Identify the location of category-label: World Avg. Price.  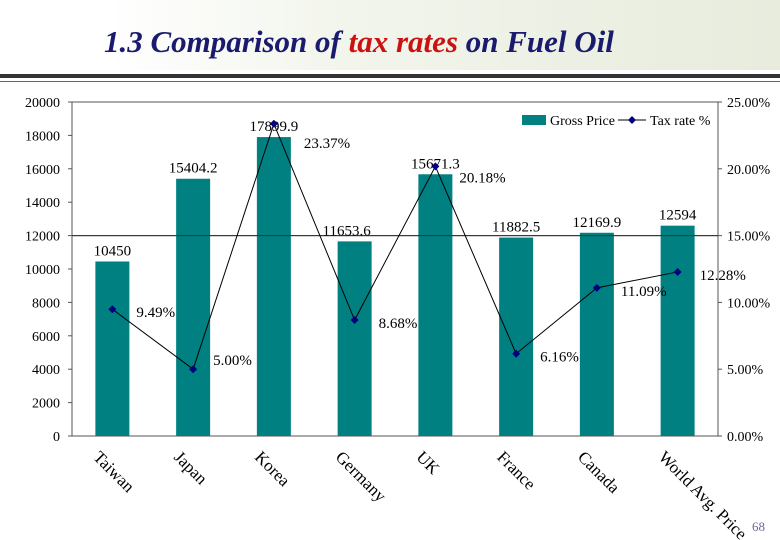
(703, 493).